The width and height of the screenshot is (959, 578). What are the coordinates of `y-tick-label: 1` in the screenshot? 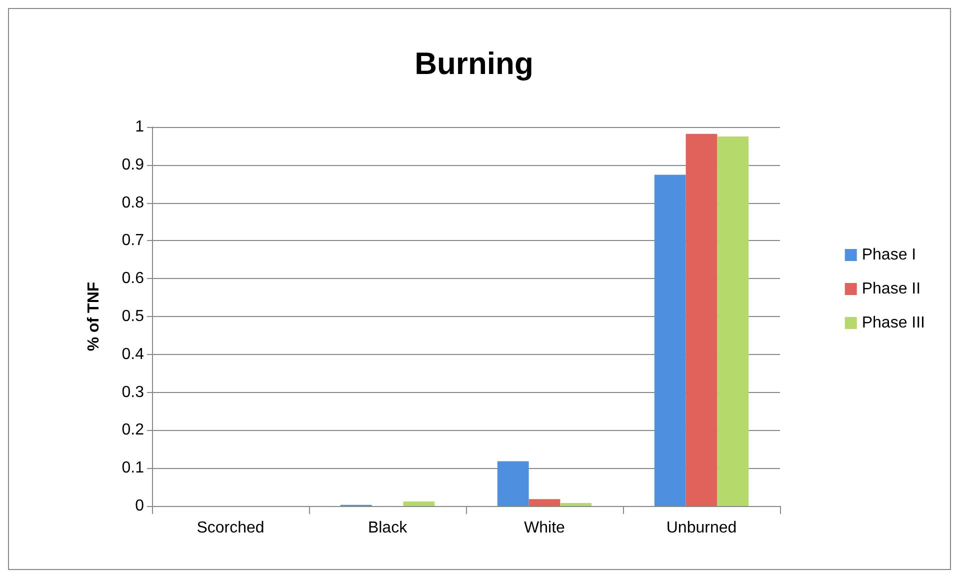 It's located at (139, 127).